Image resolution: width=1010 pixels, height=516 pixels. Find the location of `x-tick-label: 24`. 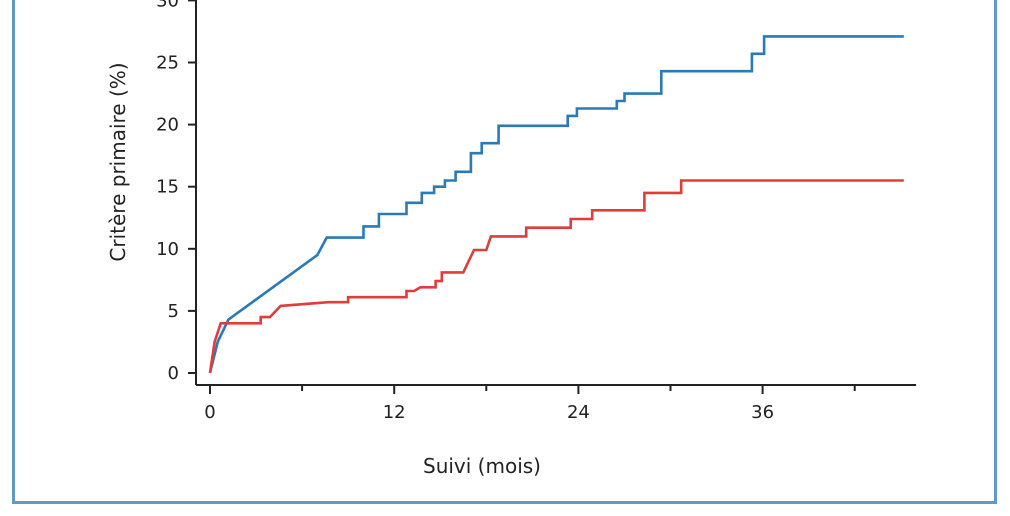

x-tick-label: 24 is located at coordinates (578, 412).